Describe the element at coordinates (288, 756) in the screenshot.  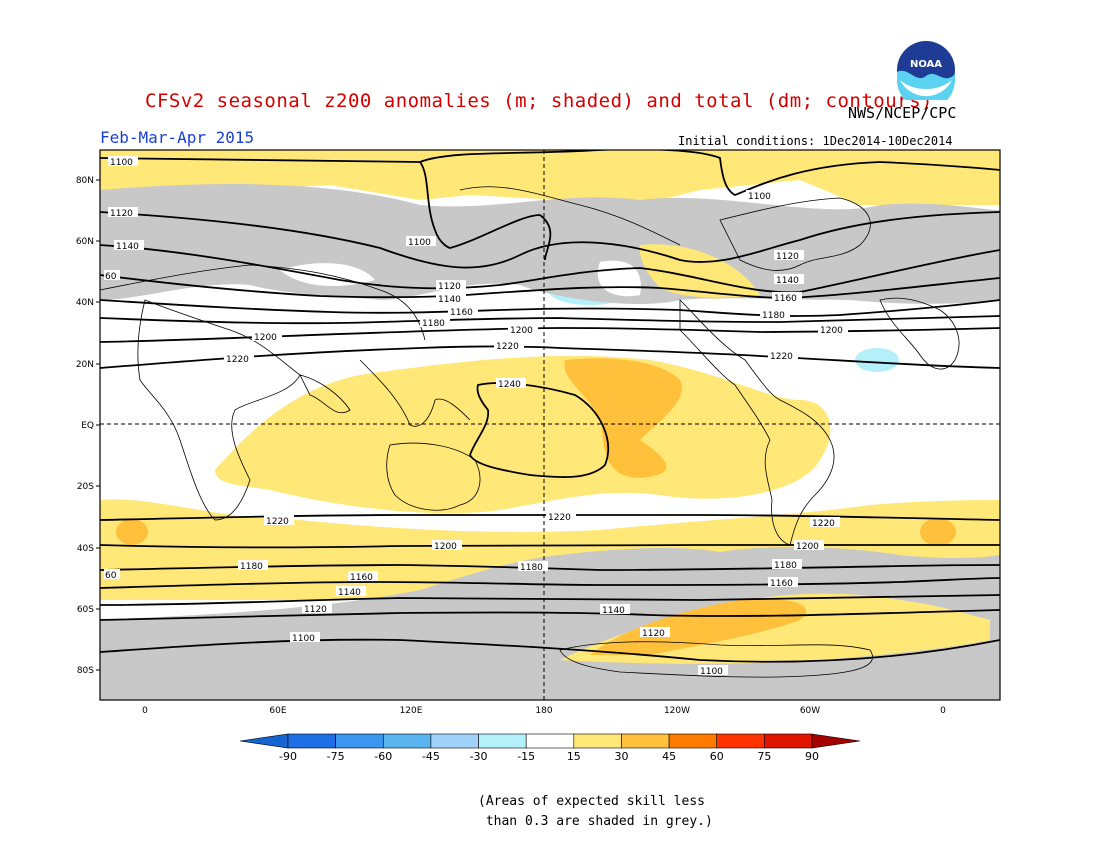
I see `colorbar-tick-label: -90` at that location.